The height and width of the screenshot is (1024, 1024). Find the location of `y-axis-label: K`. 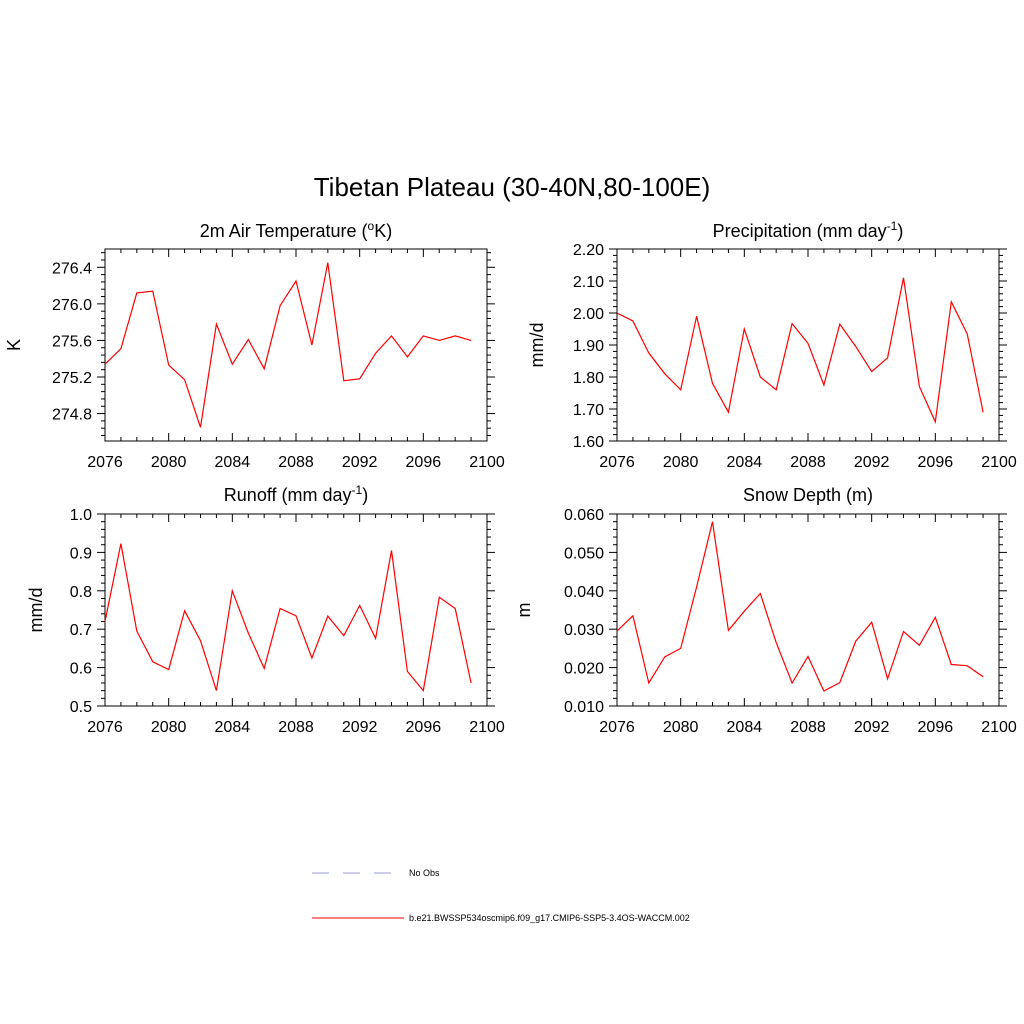

y-axis-label: K is located at coordinates (14, 345).